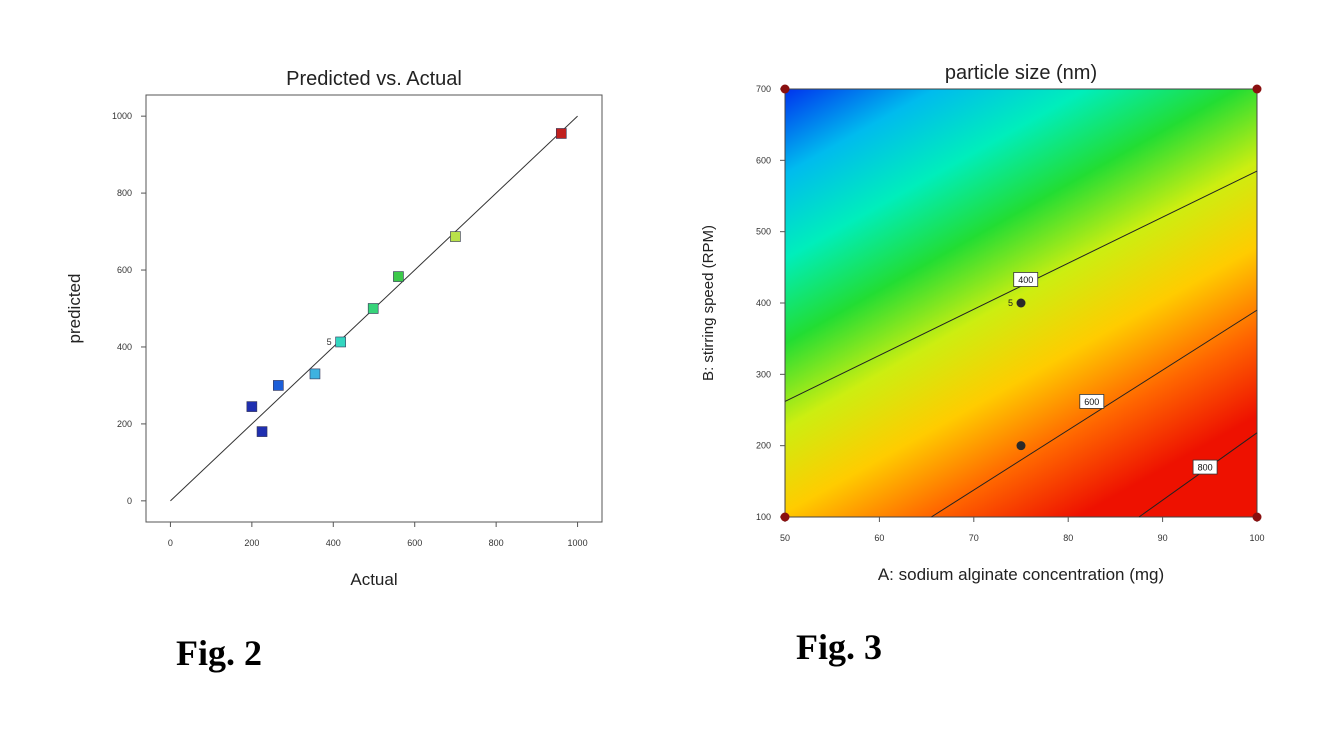  What do you see at coordinates (122, 116) in the screenshot?
I see `fig2-y-tick-label: 1000` at bounding box center [122, 116].